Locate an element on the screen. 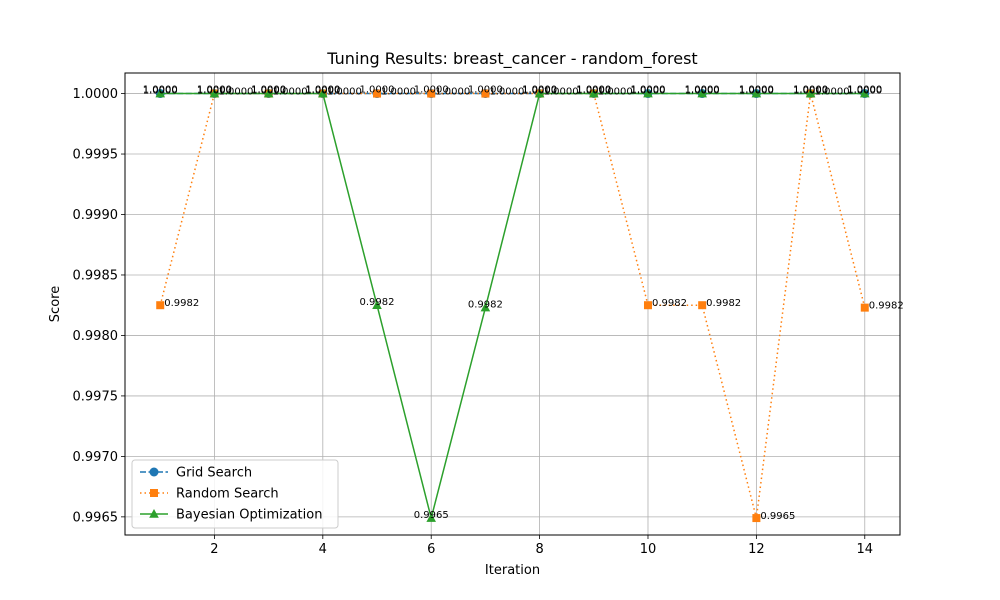 The width and height of the screenshot is (1000, 600). legend-label-grid-search: Grid Search is located at coordinates (214, 473).